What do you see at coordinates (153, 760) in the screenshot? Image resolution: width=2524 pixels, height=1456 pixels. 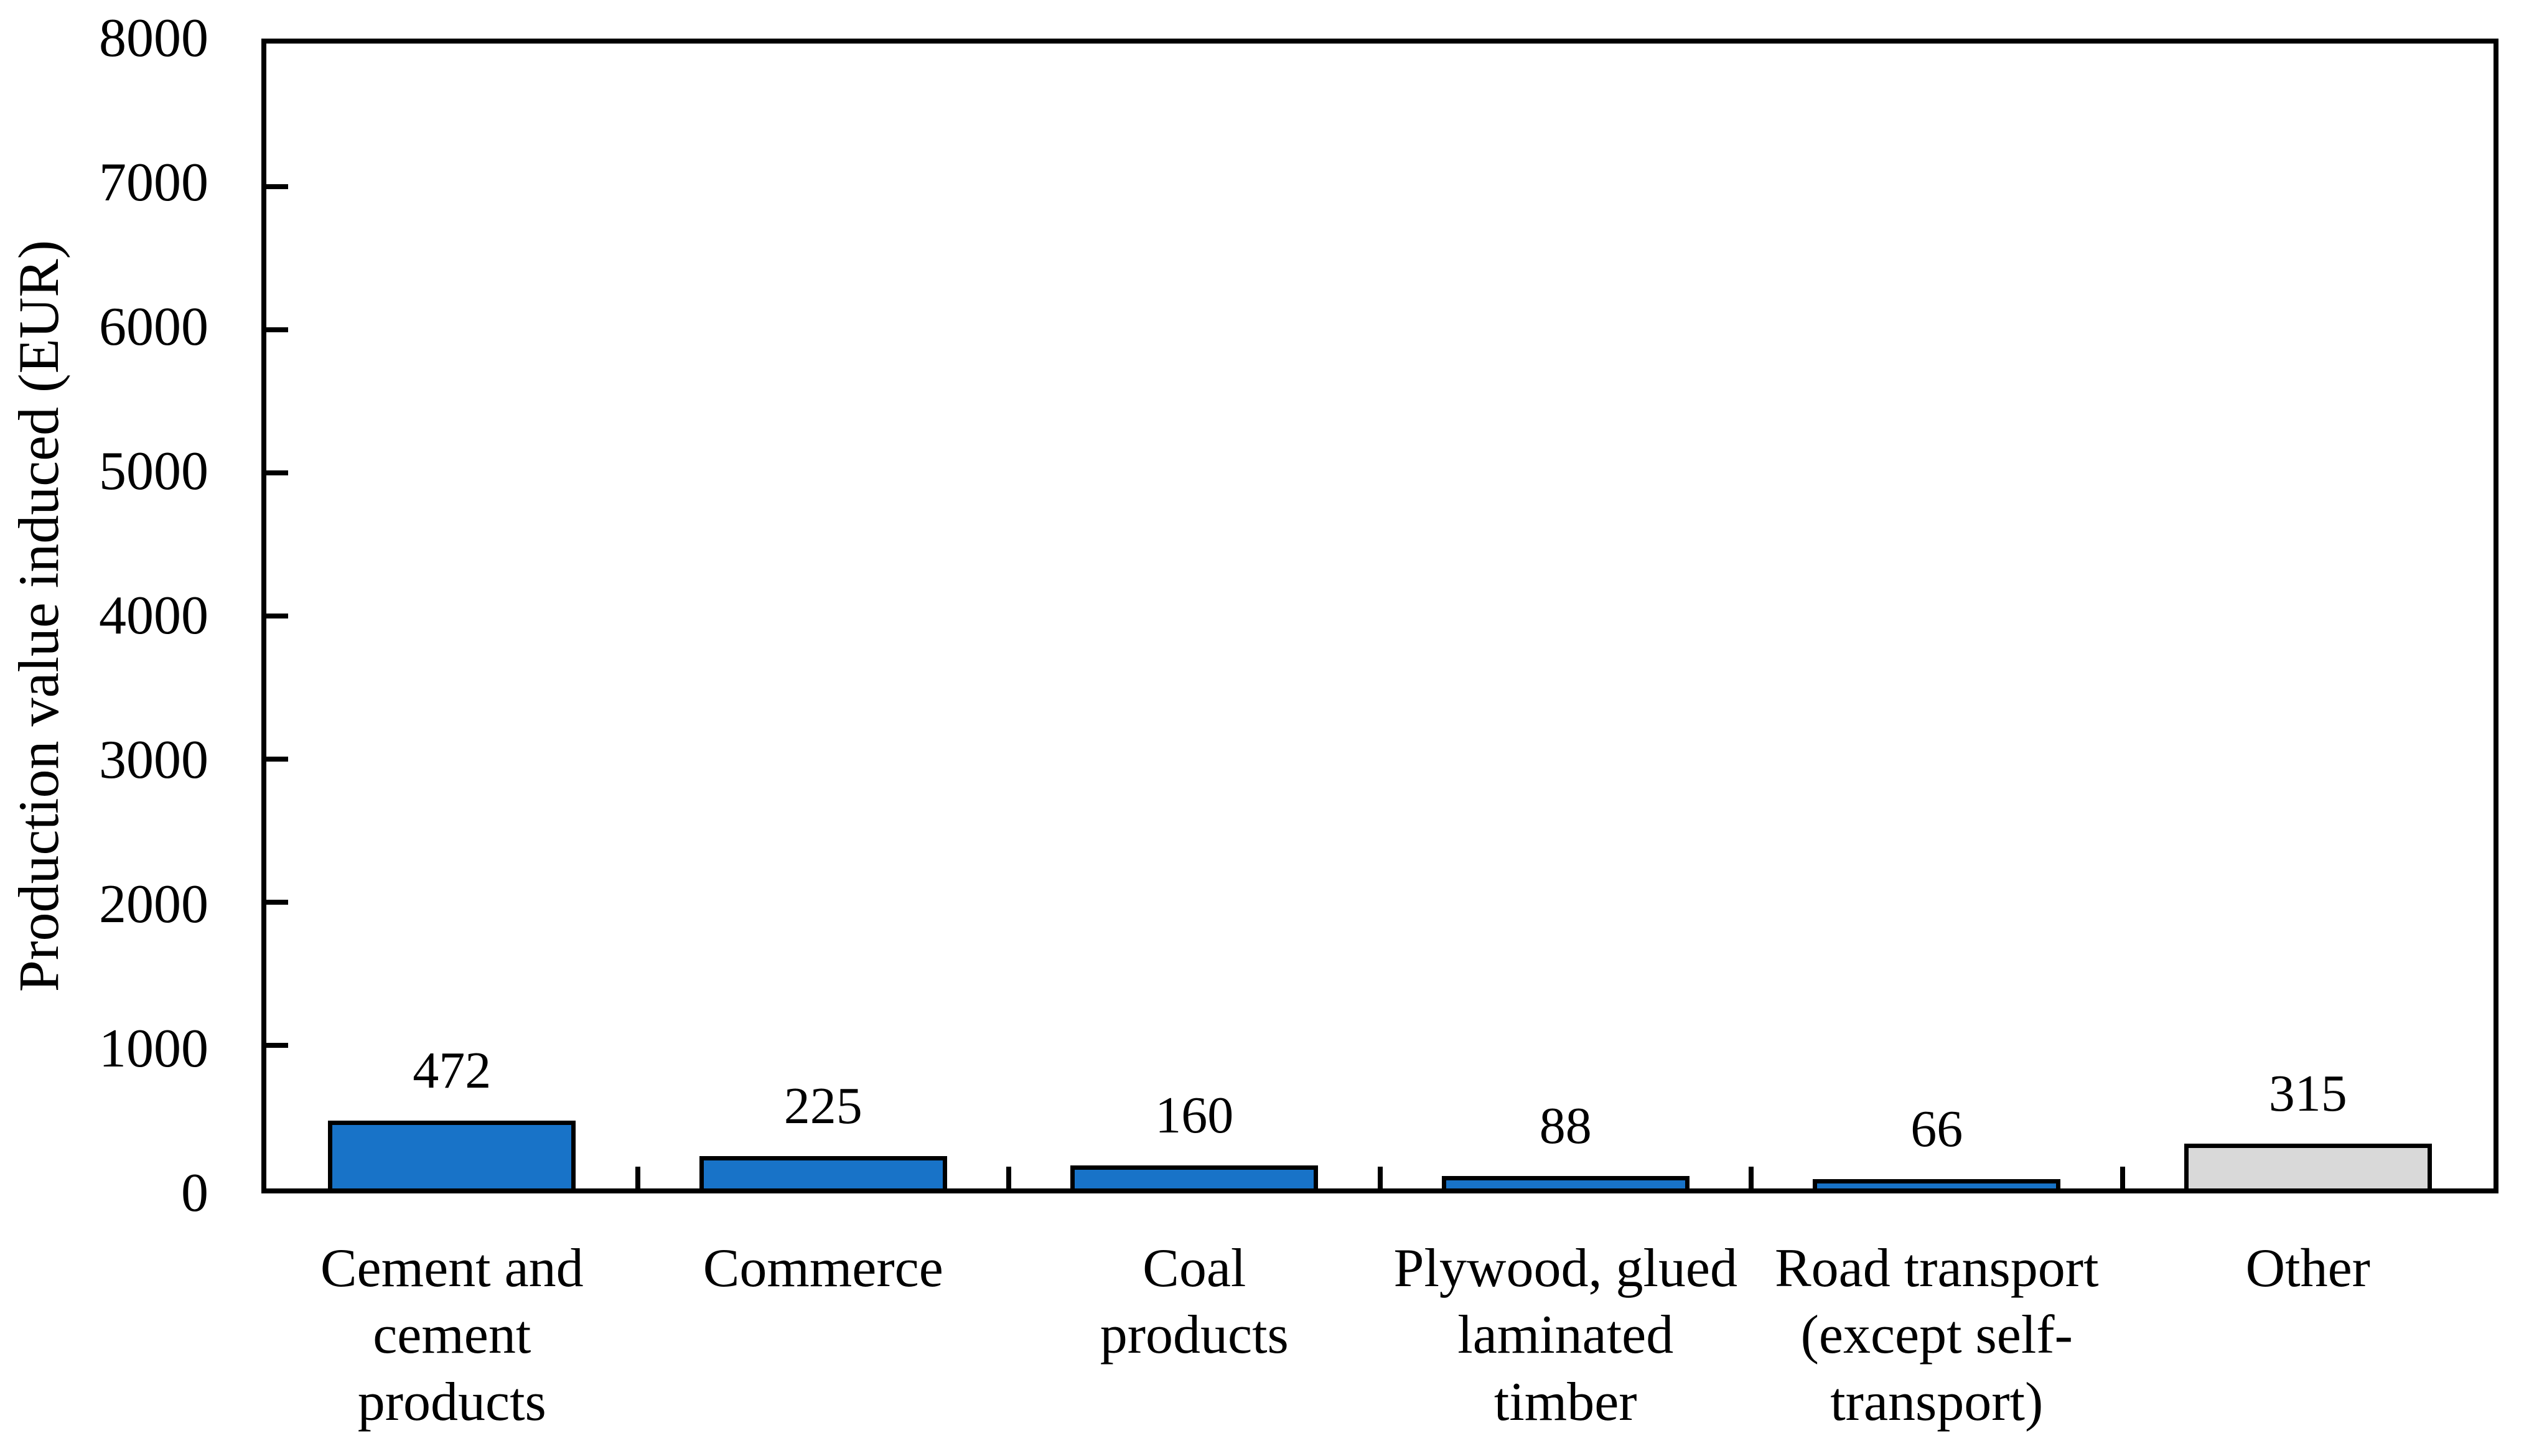 I see `y-tick-label: 3000` at bounding box center [153, 760].